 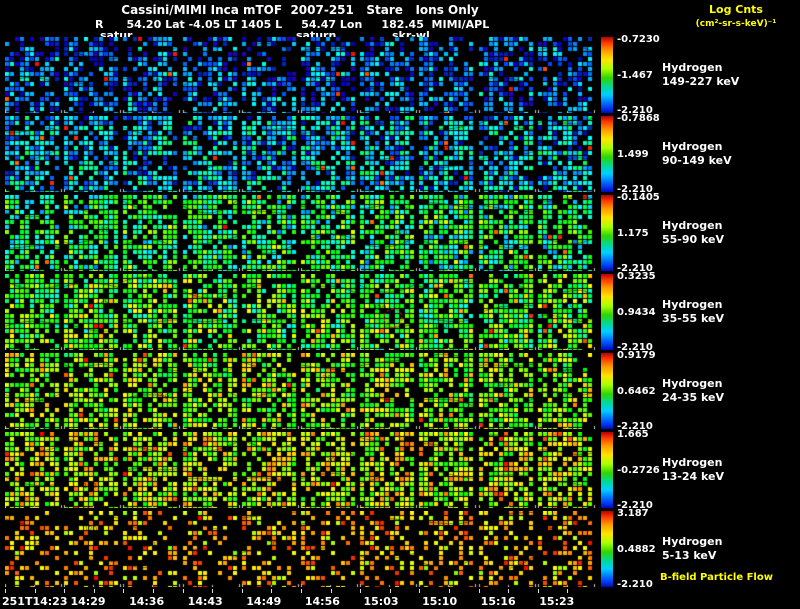 What do you see at coordinates (636, 549) in the screenshot?
I see `colorbar-mid-label: 0.4882` at bounding box center [636, 549].